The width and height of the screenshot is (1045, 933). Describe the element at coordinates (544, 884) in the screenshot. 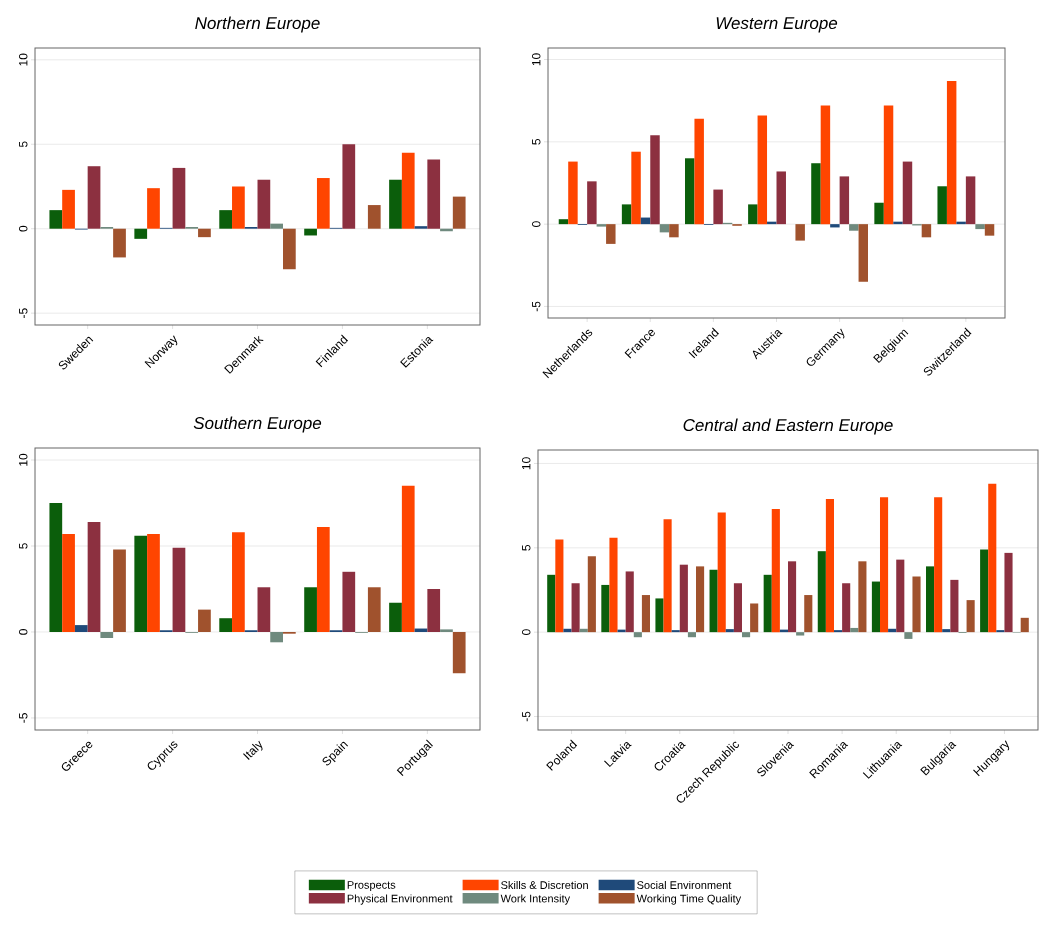

I see `legend-label: Skills & Discretion` at that location.